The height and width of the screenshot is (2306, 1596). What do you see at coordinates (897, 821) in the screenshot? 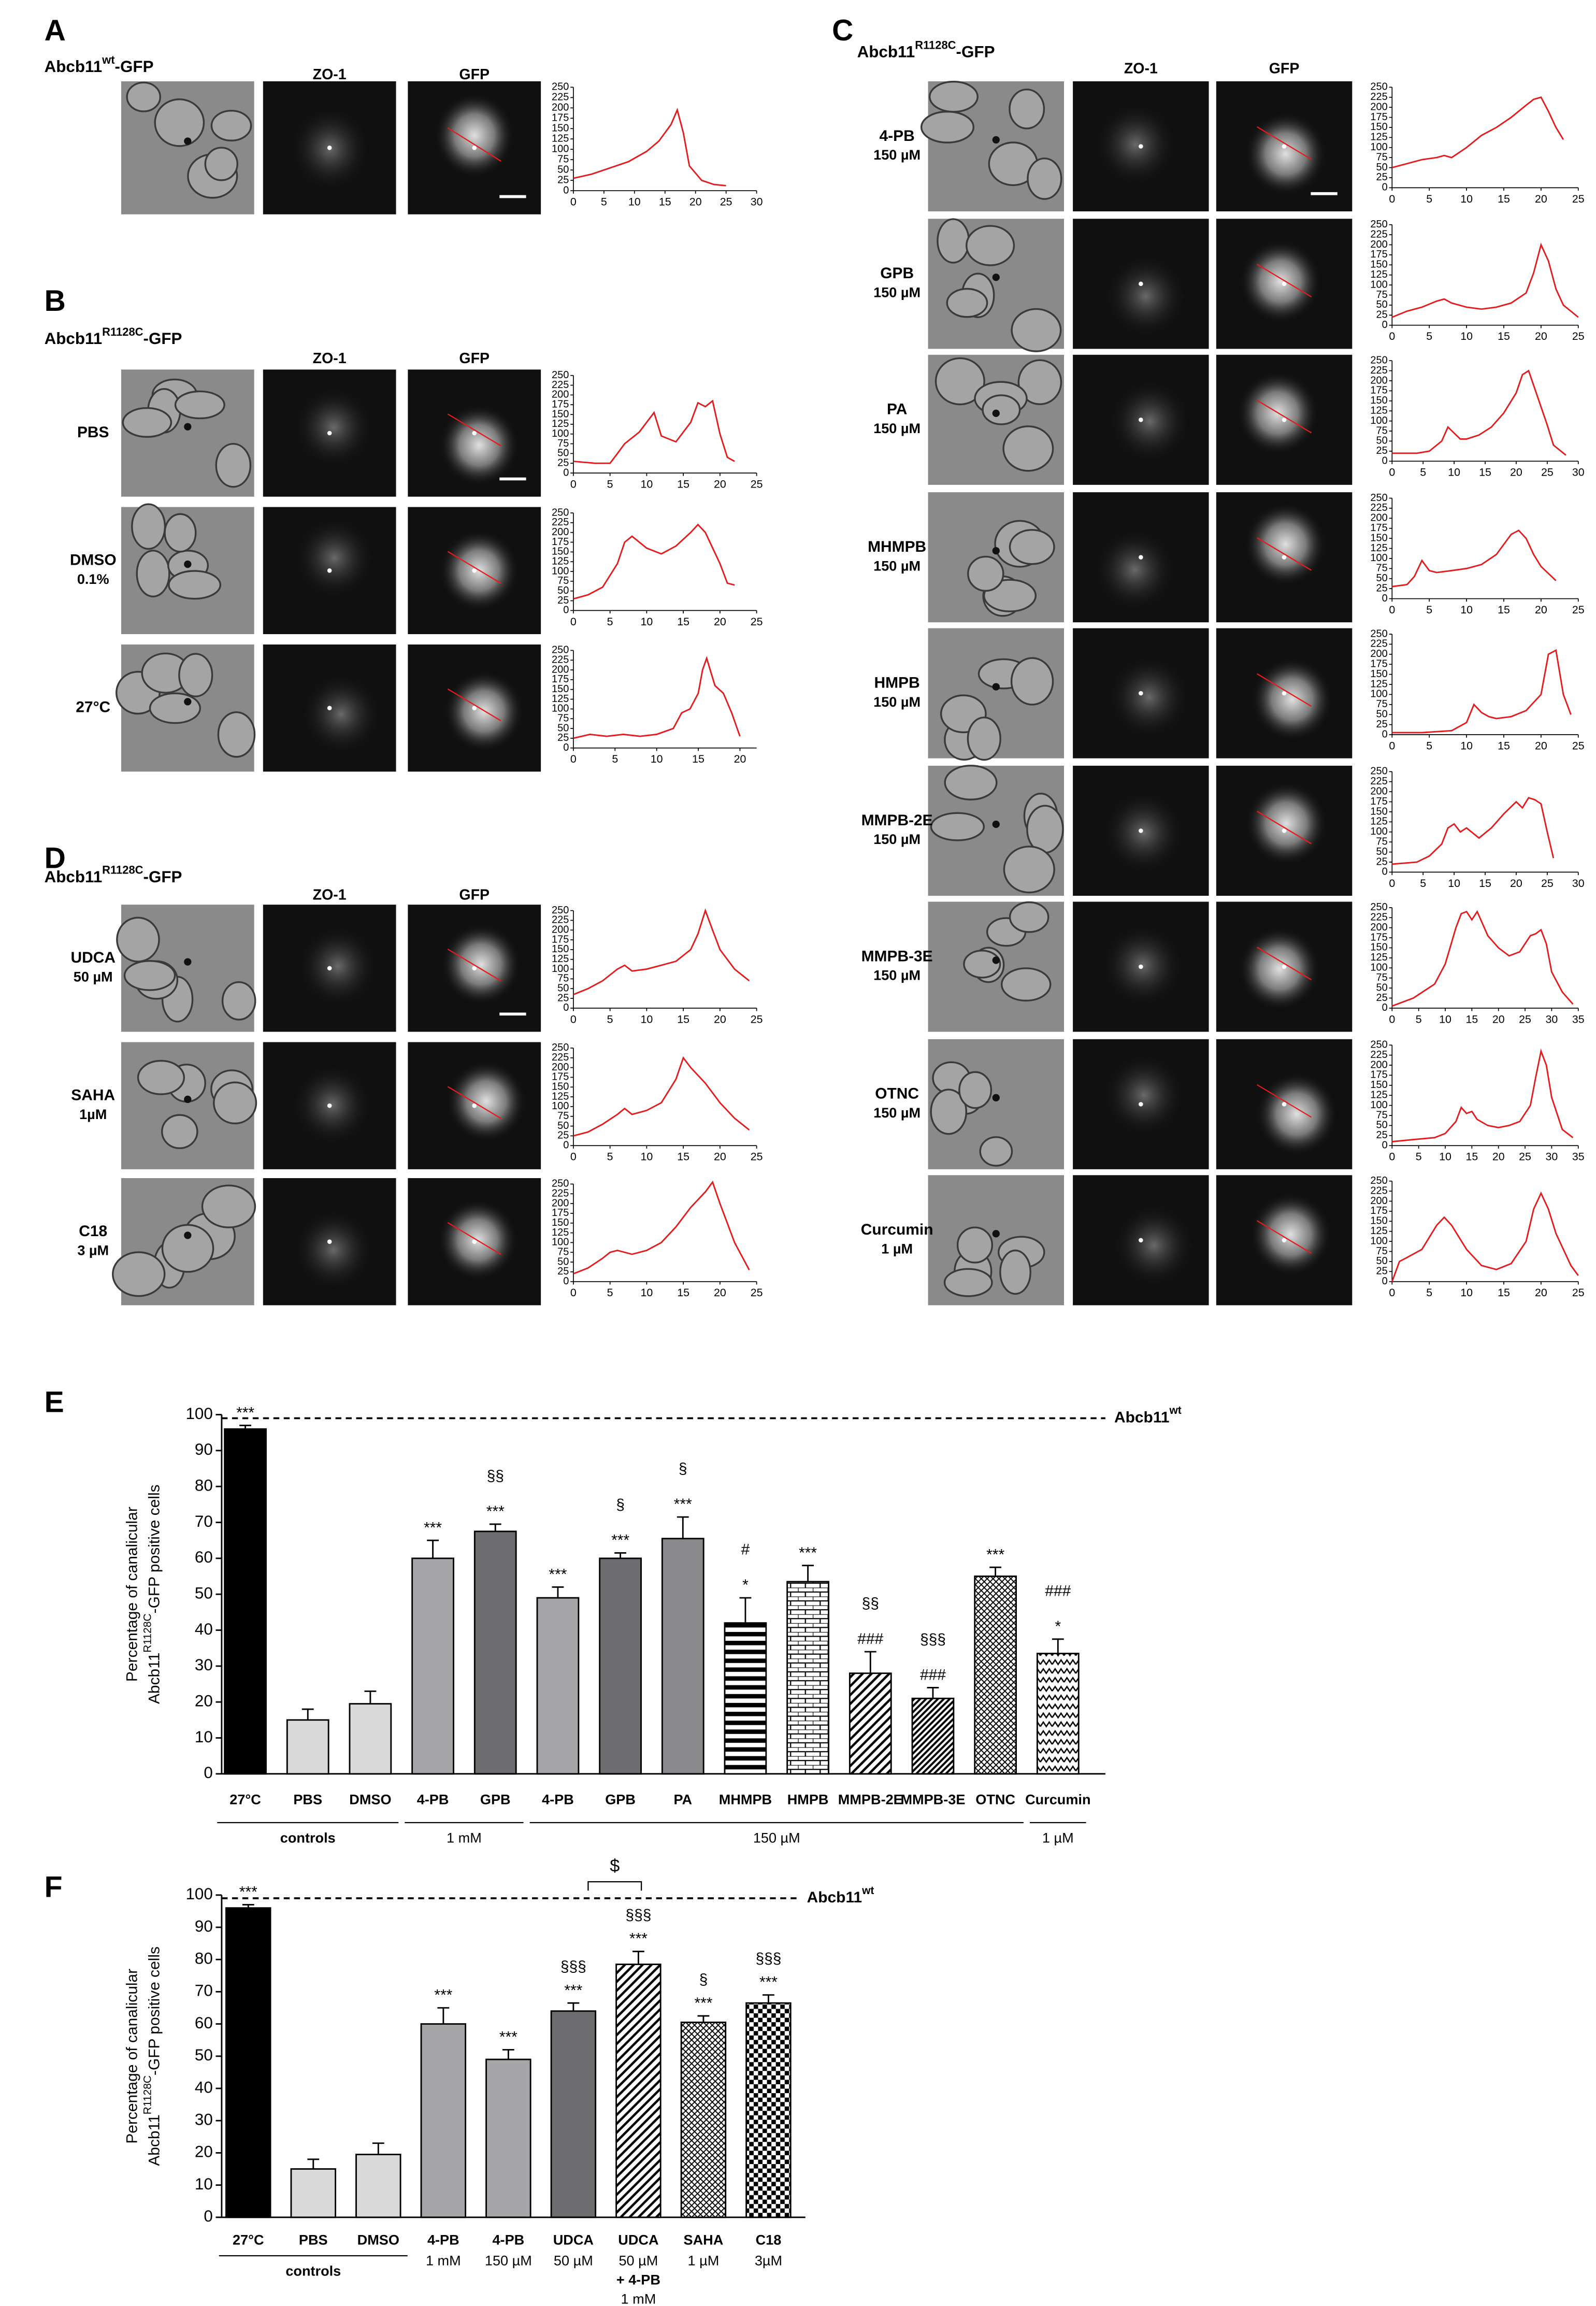
I see `row-label: MMPB-2E` at bounding box center [897, 821].